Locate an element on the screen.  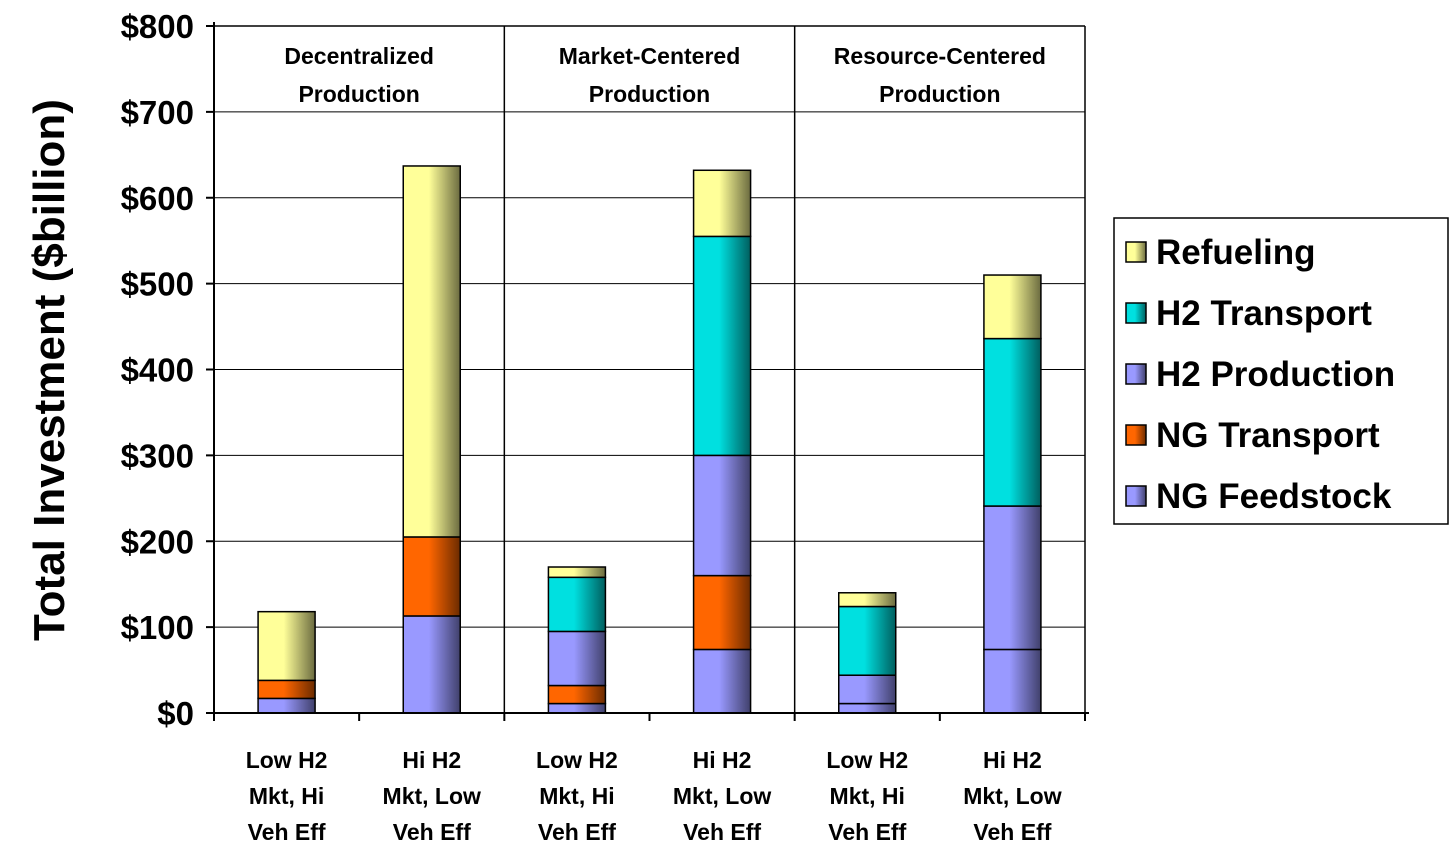
legend-label: NG Feedstock is located at coordinates (1274, 496).